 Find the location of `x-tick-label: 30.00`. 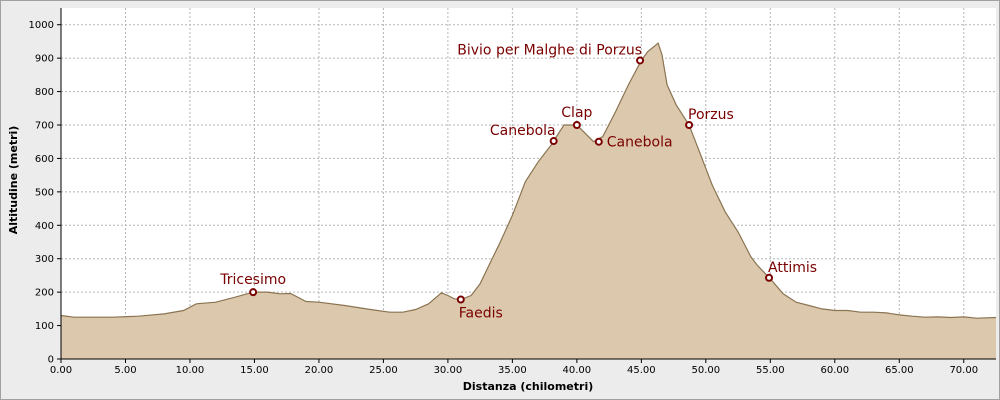

x-tick-label: 30.00 is located at coordinates (448, 370).